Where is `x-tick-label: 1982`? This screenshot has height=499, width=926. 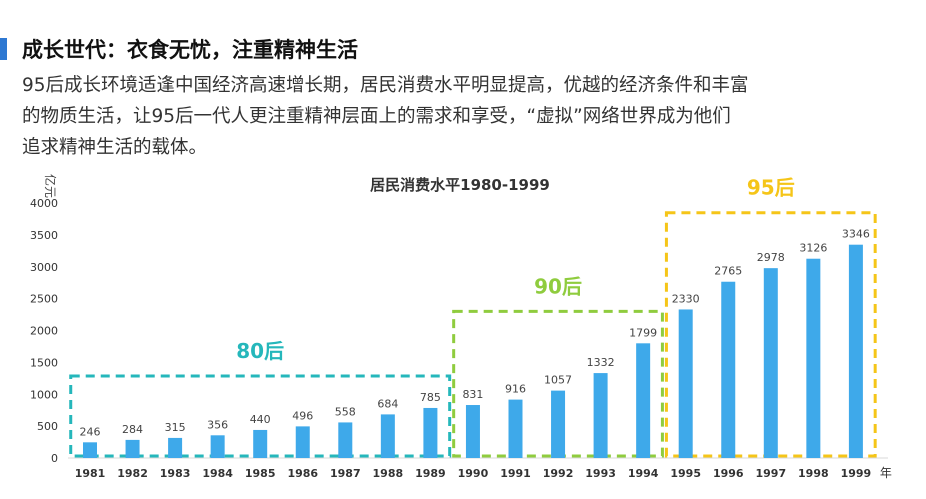
x-tick-label: 1982 is located at coordinates (132, 473).